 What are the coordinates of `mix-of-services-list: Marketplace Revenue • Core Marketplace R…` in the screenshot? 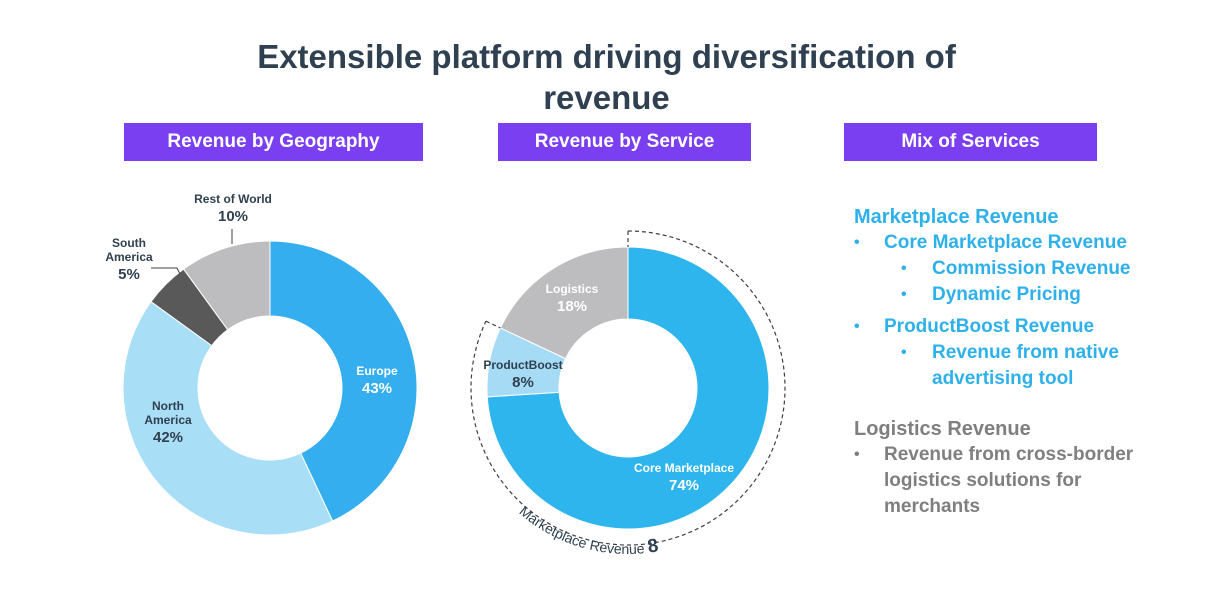 It's located at (1024, 362).